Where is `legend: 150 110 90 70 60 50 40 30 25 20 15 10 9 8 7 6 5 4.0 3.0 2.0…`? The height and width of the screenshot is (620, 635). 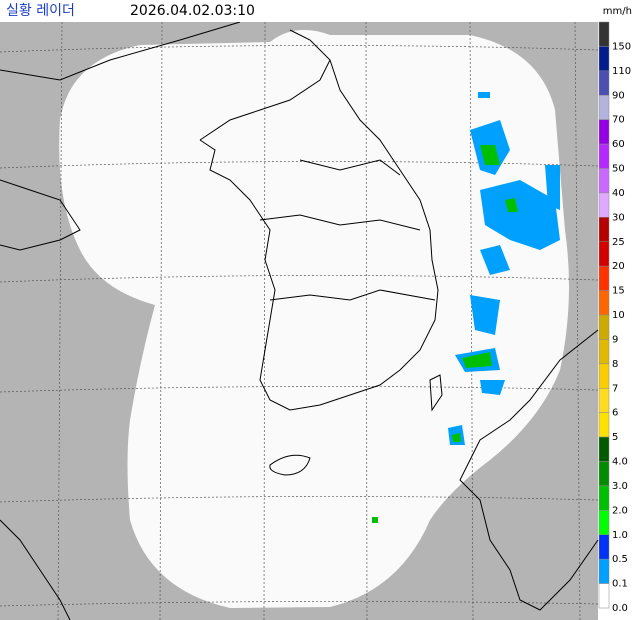 legend: 150 110 90 70 60 50 40 30 25 20 15 10 9 8 7 6 5 4.0 3.0 2.0… is located at coordinates (614, 317).